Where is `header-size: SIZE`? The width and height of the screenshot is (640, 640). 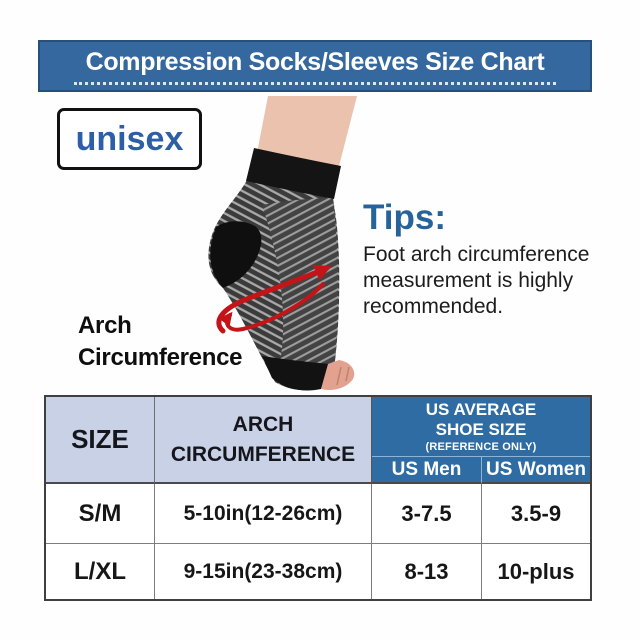 header-size: SIZE is located at coordinates (100, 440).